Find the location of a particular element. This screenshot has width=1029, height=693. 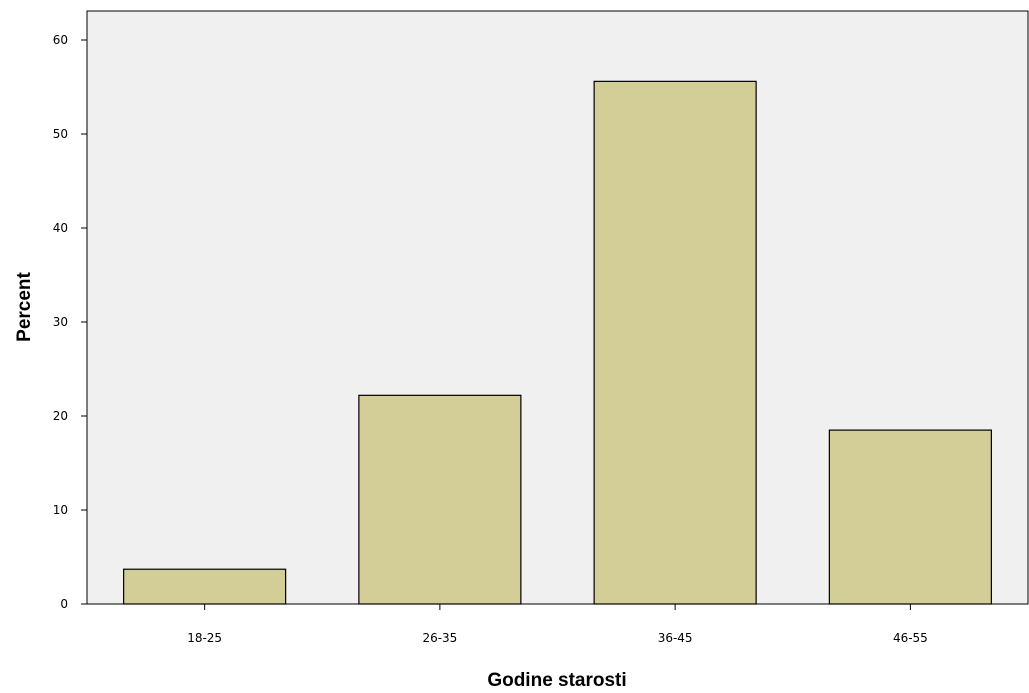

y-tick-label: 10 is located at coordinates (60, 510).